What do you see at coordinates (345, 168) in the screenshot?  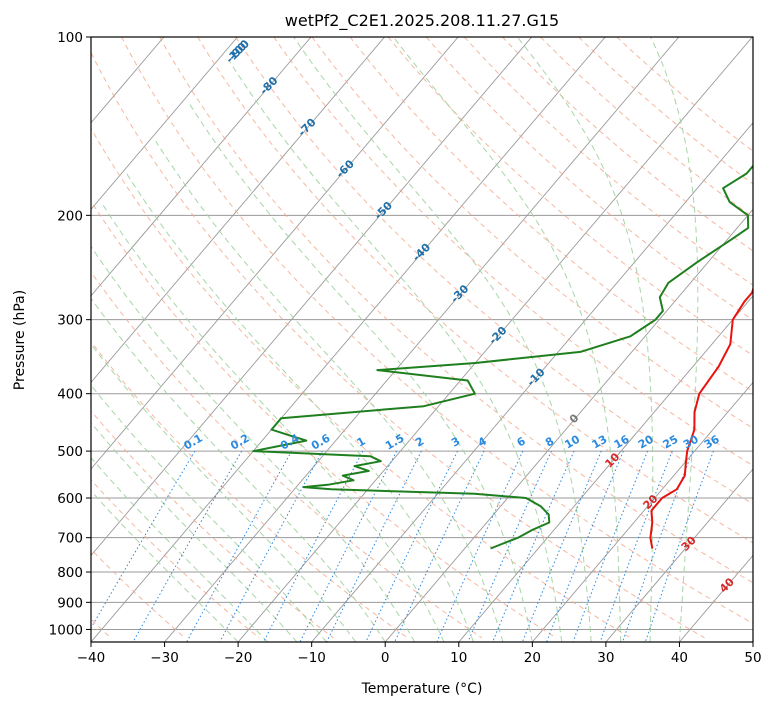 I see `isotherm-label: -60` at bounding box center [345, 168].